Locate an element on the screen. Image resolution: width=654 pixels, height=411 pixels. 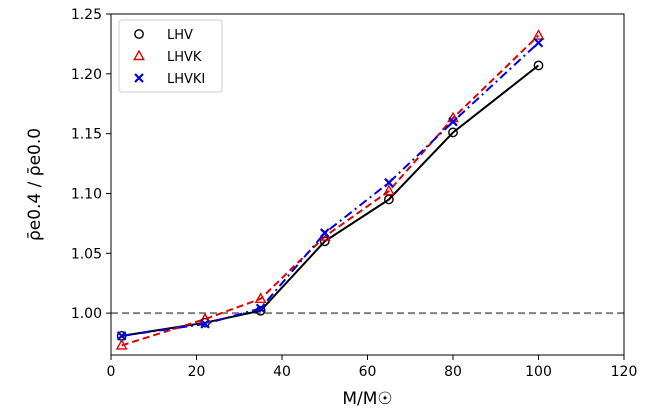
x-axis-label: M/M☉ is located at coordinates (367, 399).